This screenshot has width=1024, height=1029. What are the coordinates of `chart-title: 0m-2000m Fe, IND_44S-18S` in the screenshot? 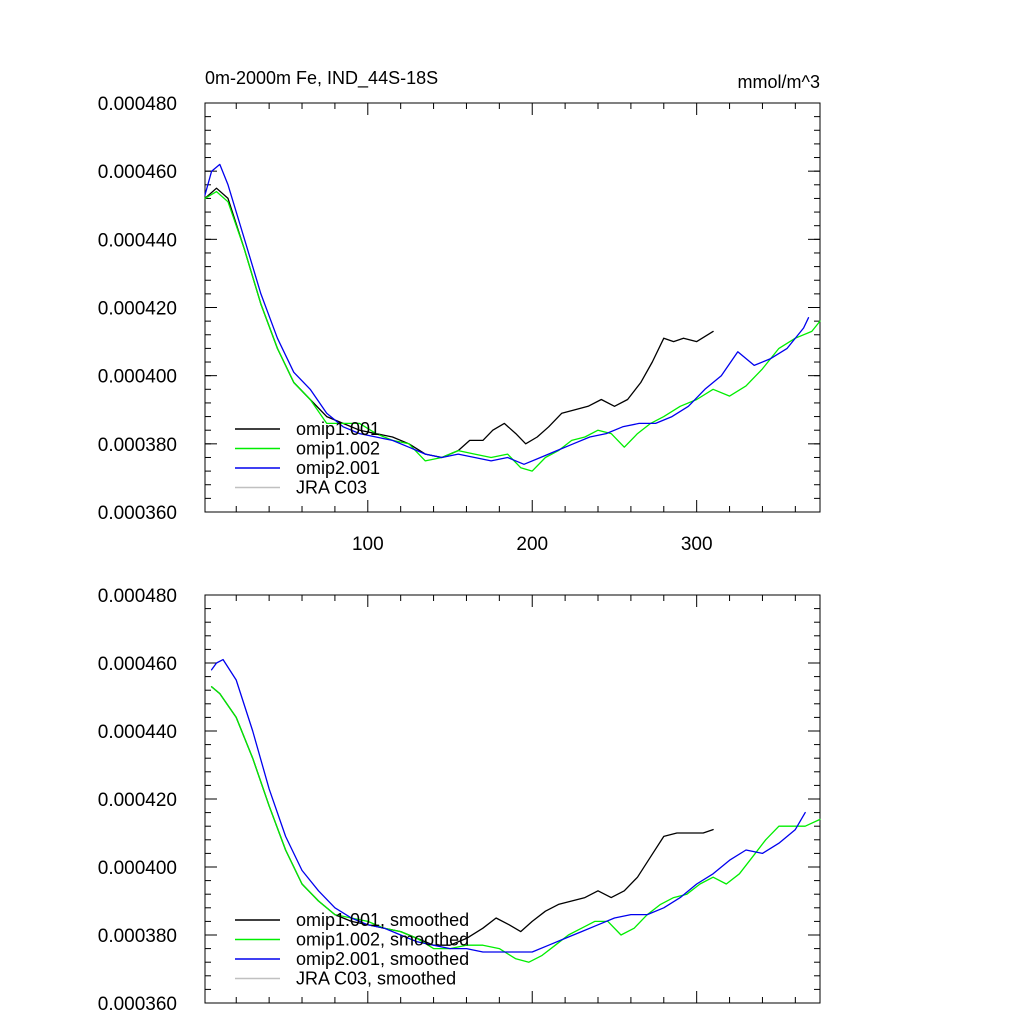 It's located at (321, 78).